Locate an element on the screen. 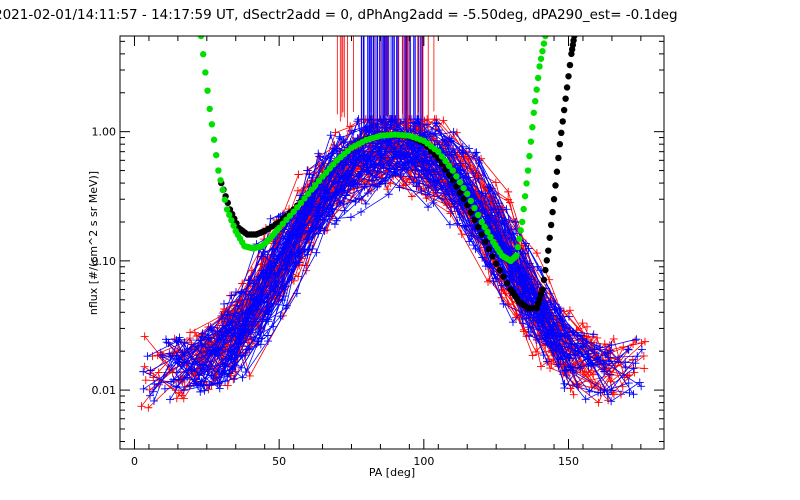  y-tick-label: 0.01 is located at coordinates (104, 390).